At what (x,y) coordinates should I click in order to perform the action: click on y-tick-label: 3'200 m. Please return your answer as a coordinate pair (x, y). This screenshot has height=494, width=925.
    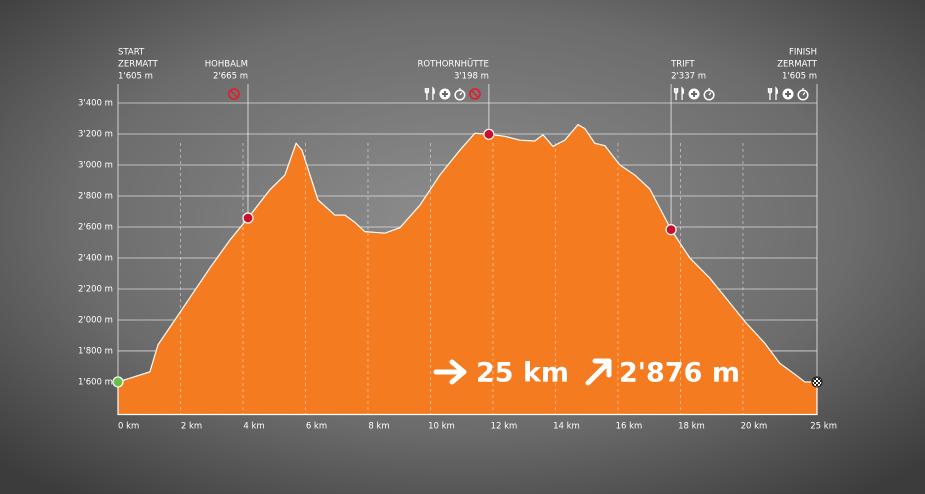
    Looking at the image, I should click on (95, 134).